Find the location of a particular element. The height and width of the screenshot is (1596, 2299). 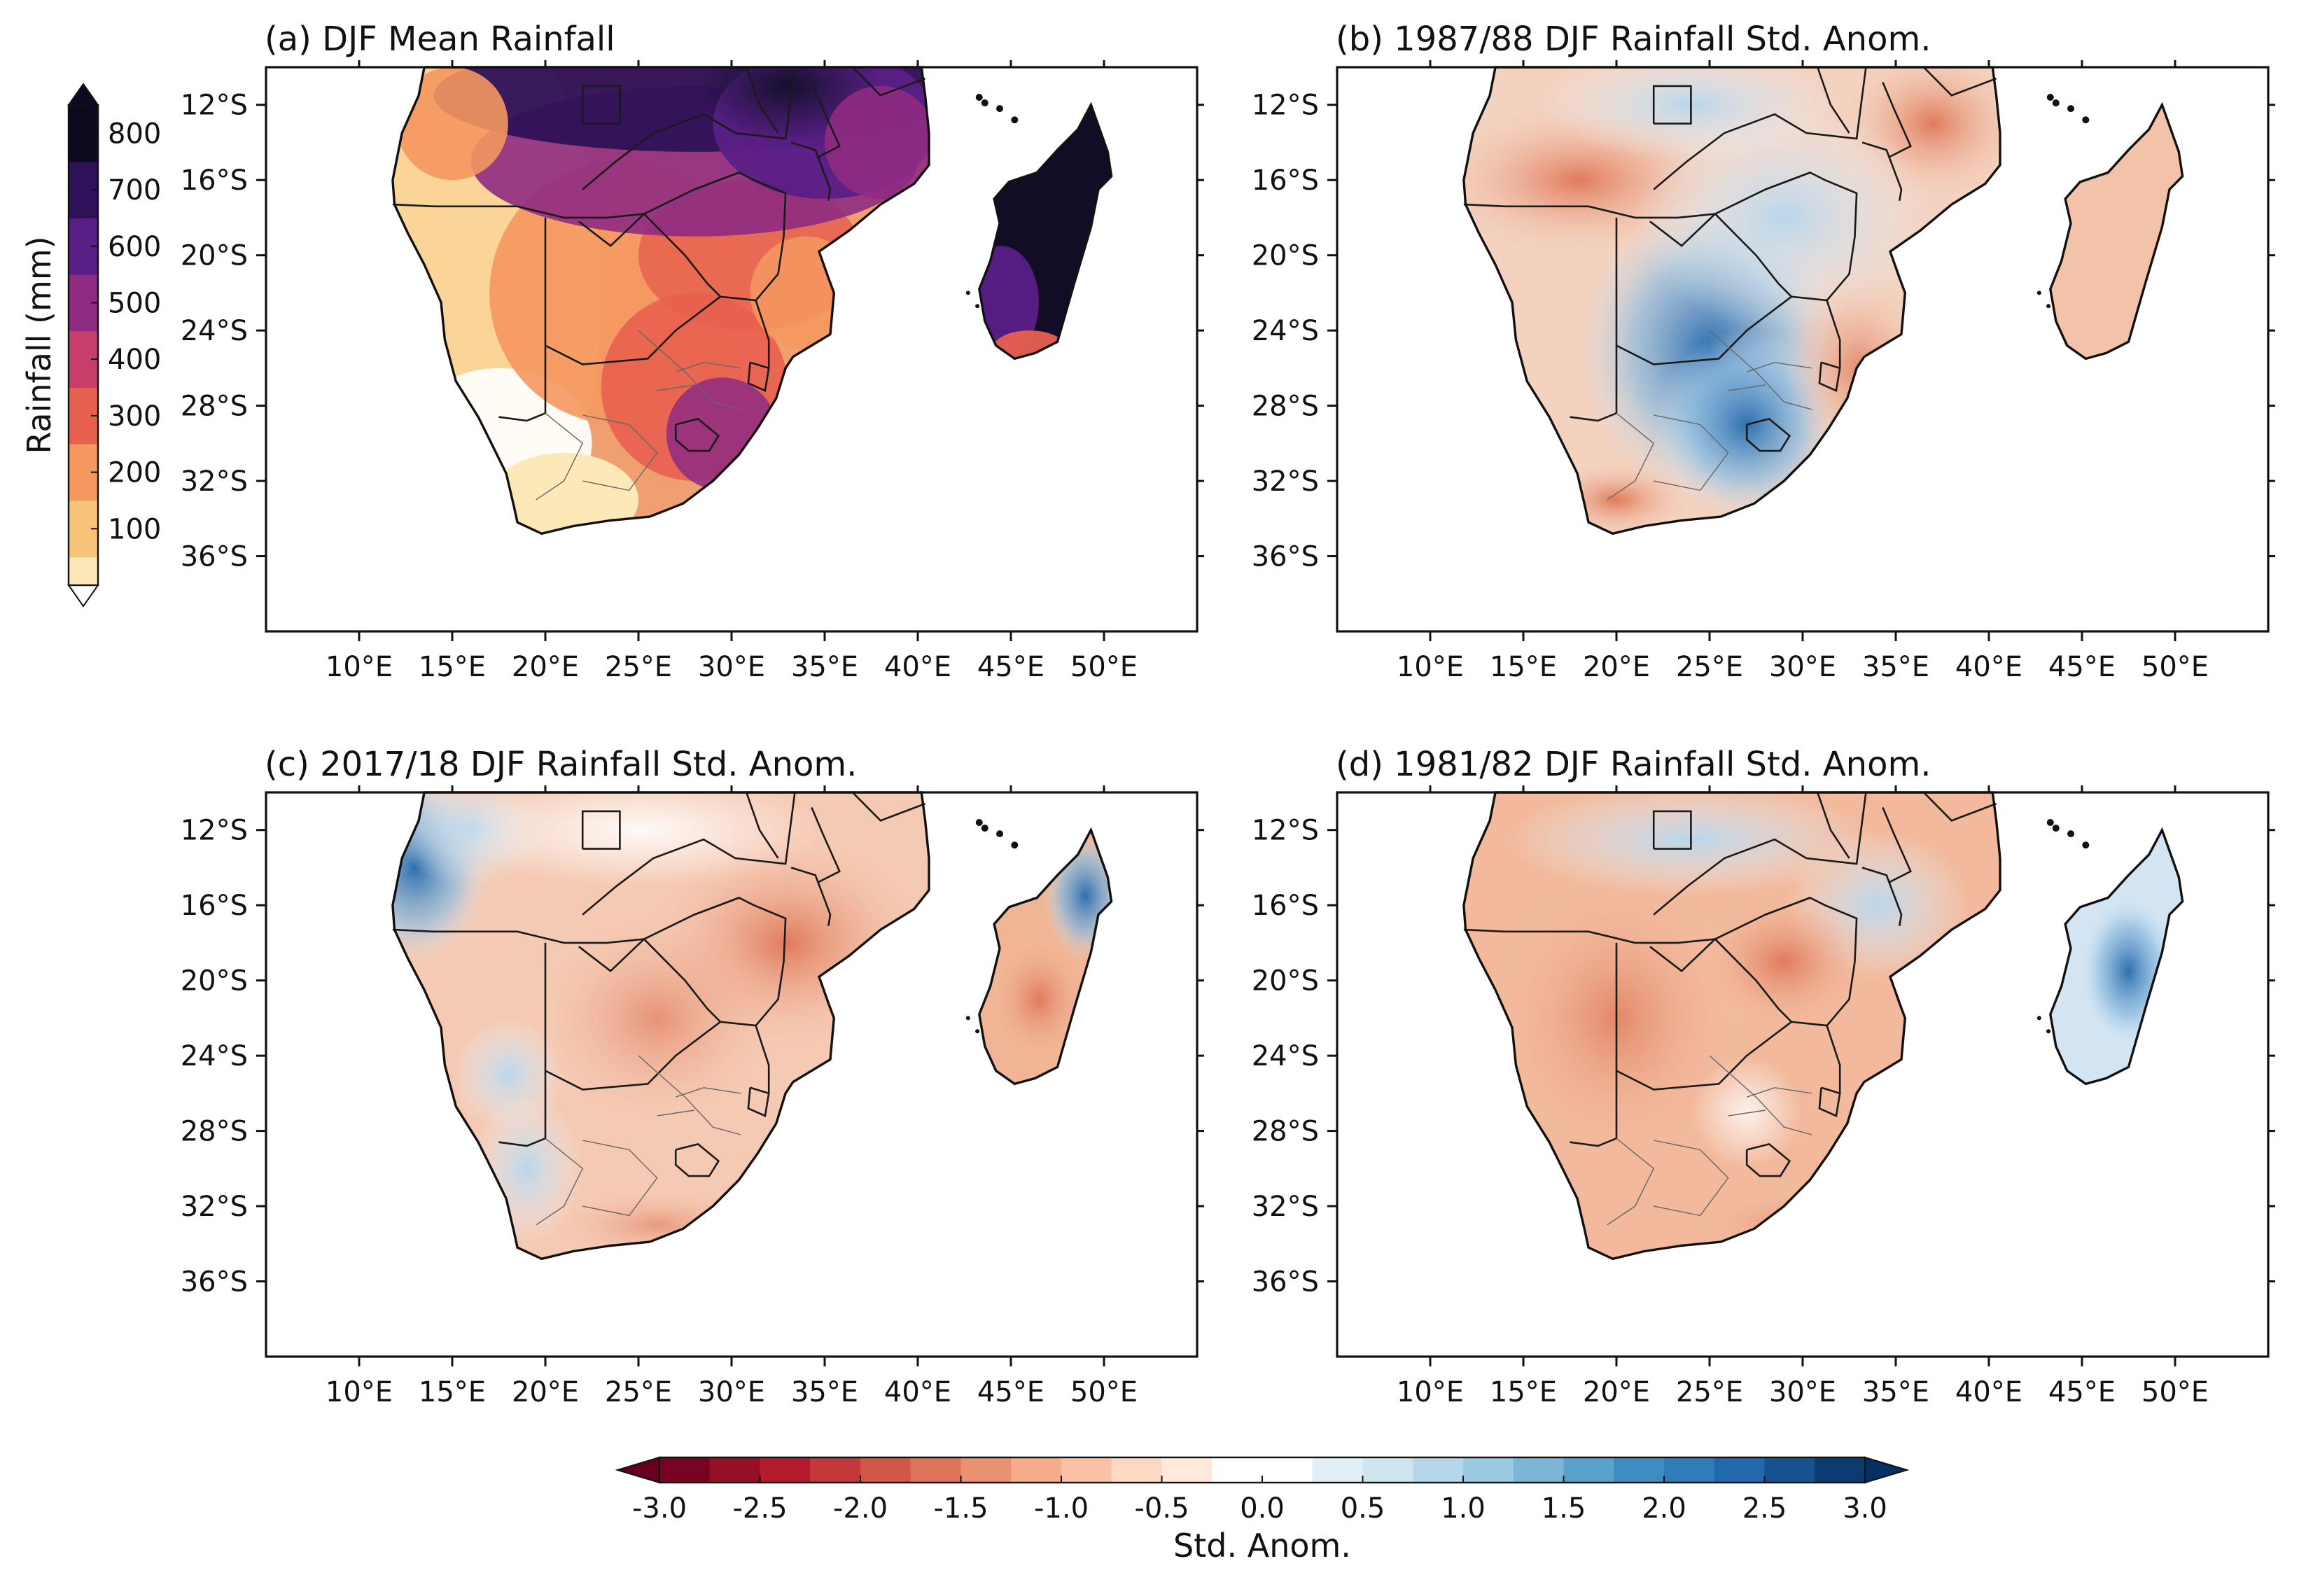

anomaly-tick-label: -3.0 is located at coordinates (659, 1508).